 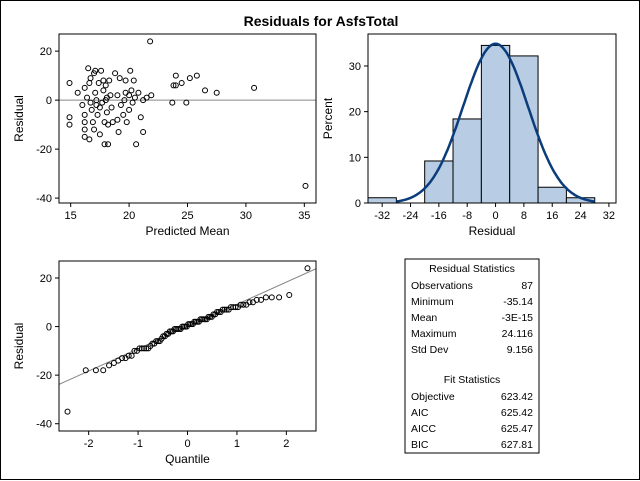 What do you see at coordinates (411, 216) in the screenshot?
I see `x-tick-label: -24` at bounding box center [411, 216].